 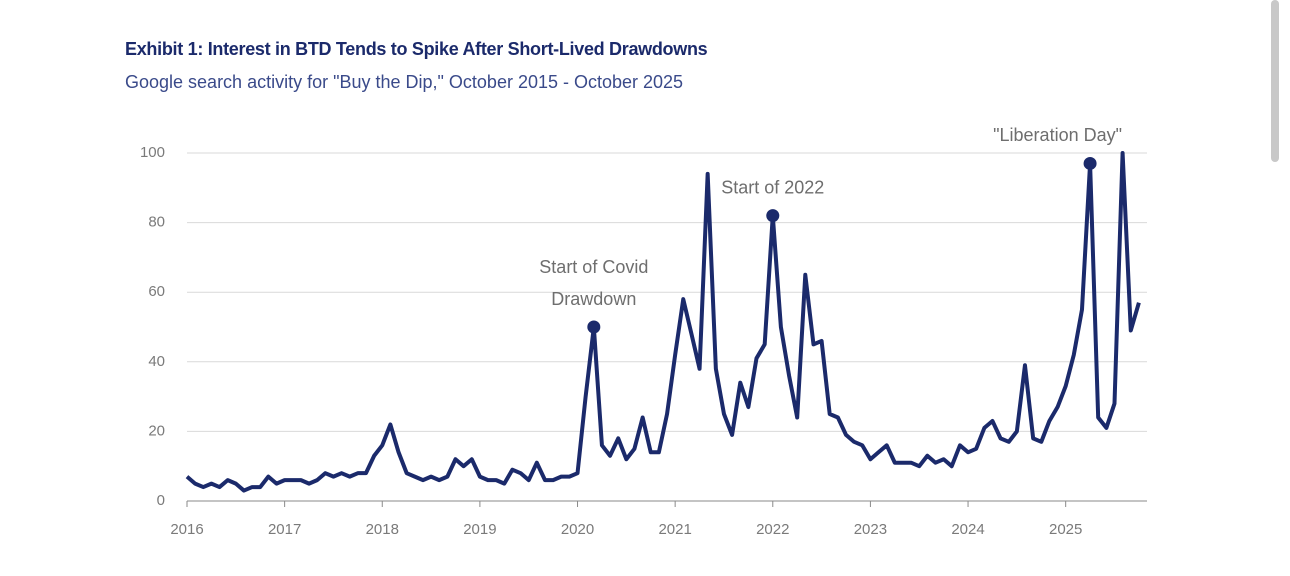 I want to click on x-tick-label: 2018, so click(x=382, y=529).